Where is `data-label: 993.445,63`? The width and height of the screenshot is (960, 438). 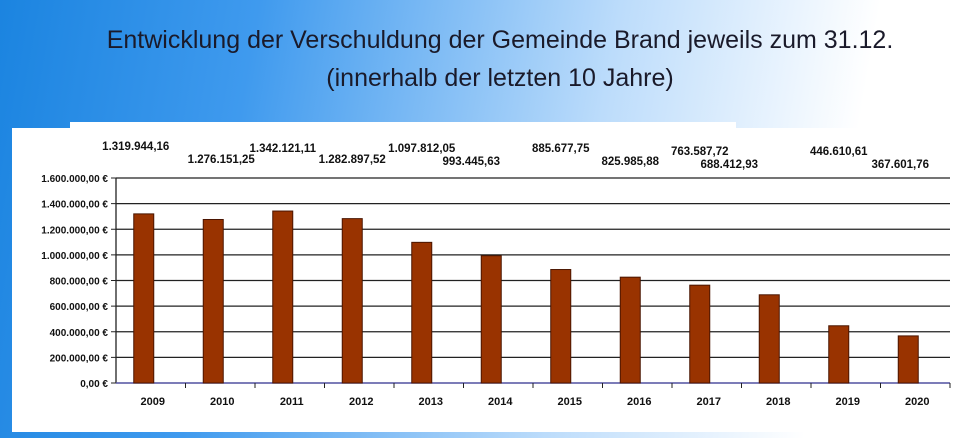 data-label: 993.445,63 is located at coordinates (471, 162).